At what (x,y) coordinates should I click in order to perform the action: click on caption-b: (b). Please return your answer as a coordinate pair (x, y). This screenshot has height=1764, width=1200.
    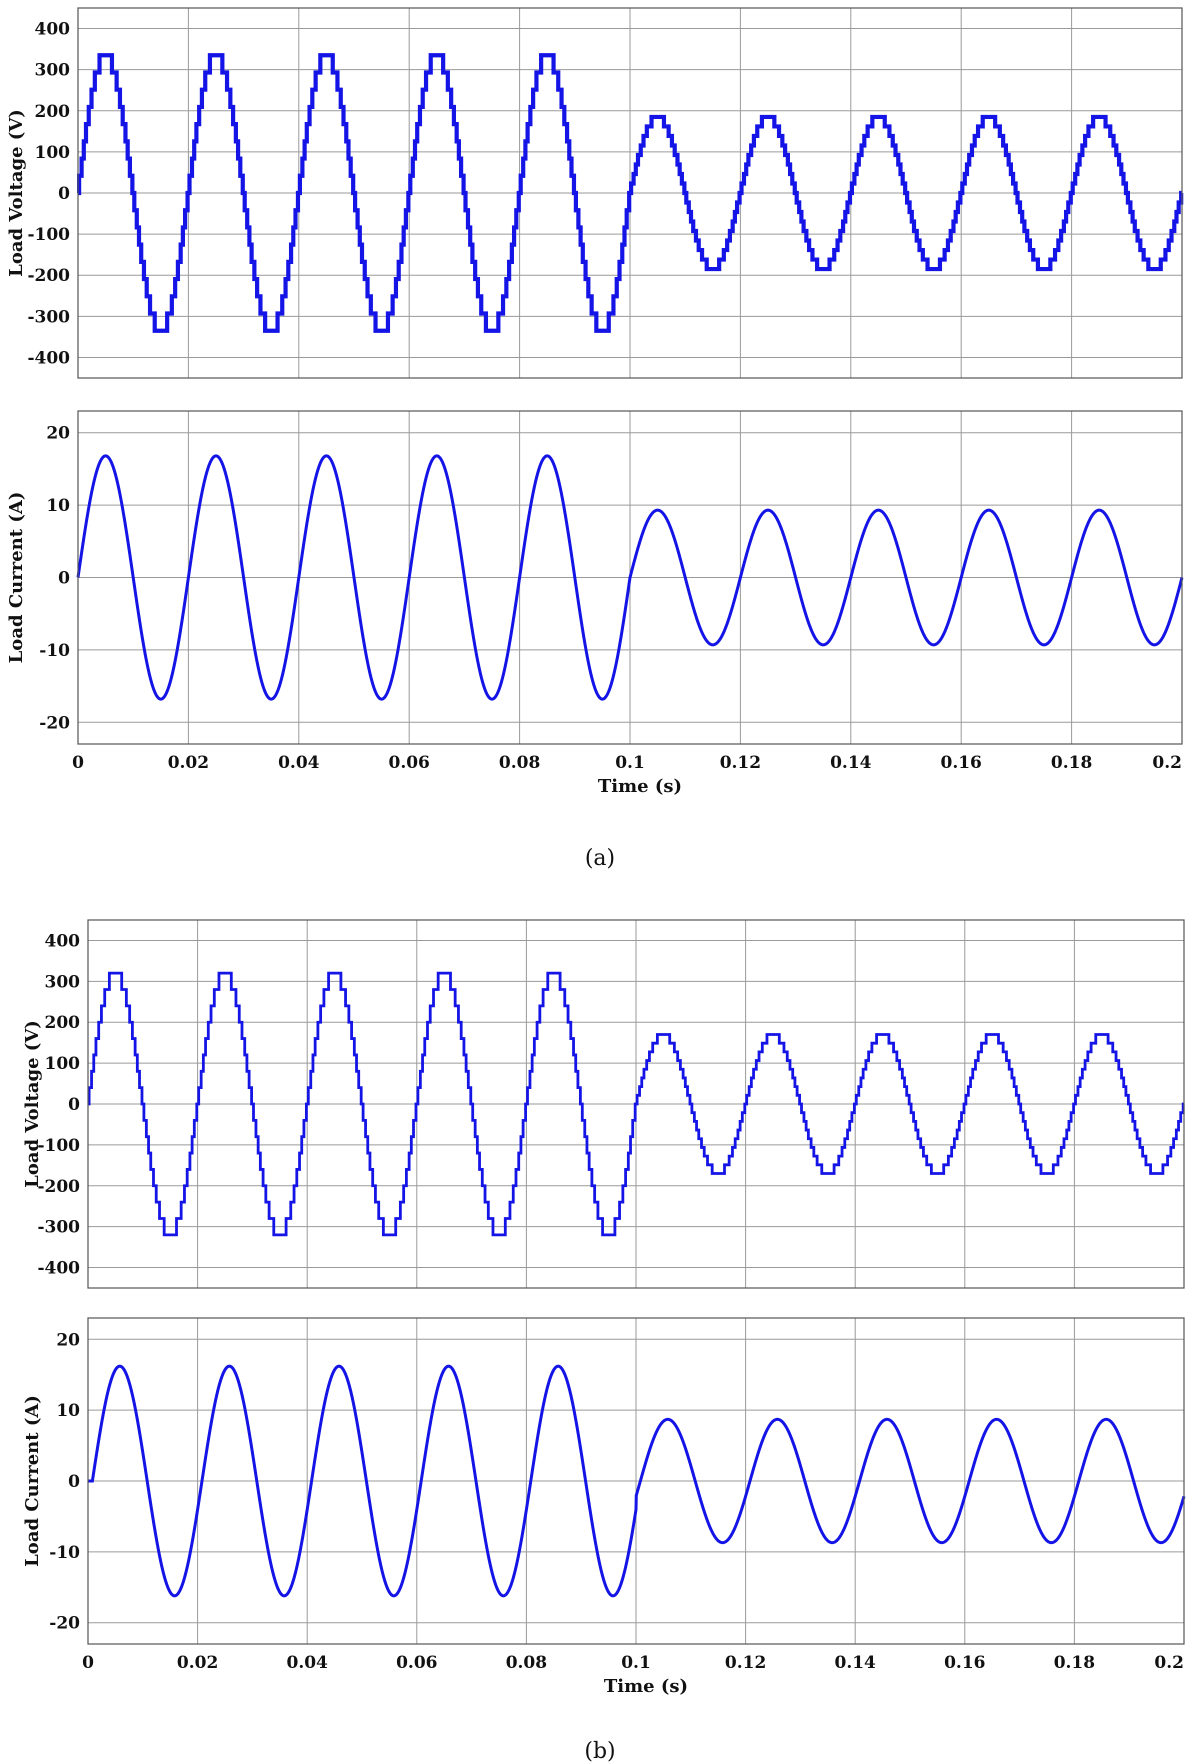
    Looking at the image, I should click on (599, 1751).